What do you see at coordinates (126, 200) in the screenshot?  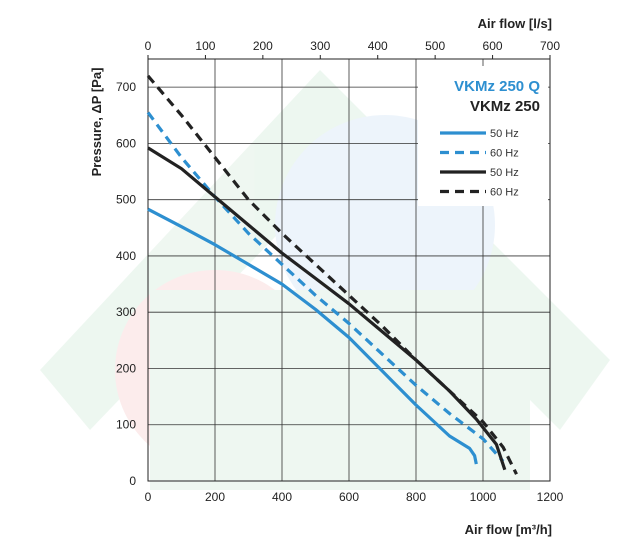 I see `y-tick-label: 500` at bounding box center [126, 200].